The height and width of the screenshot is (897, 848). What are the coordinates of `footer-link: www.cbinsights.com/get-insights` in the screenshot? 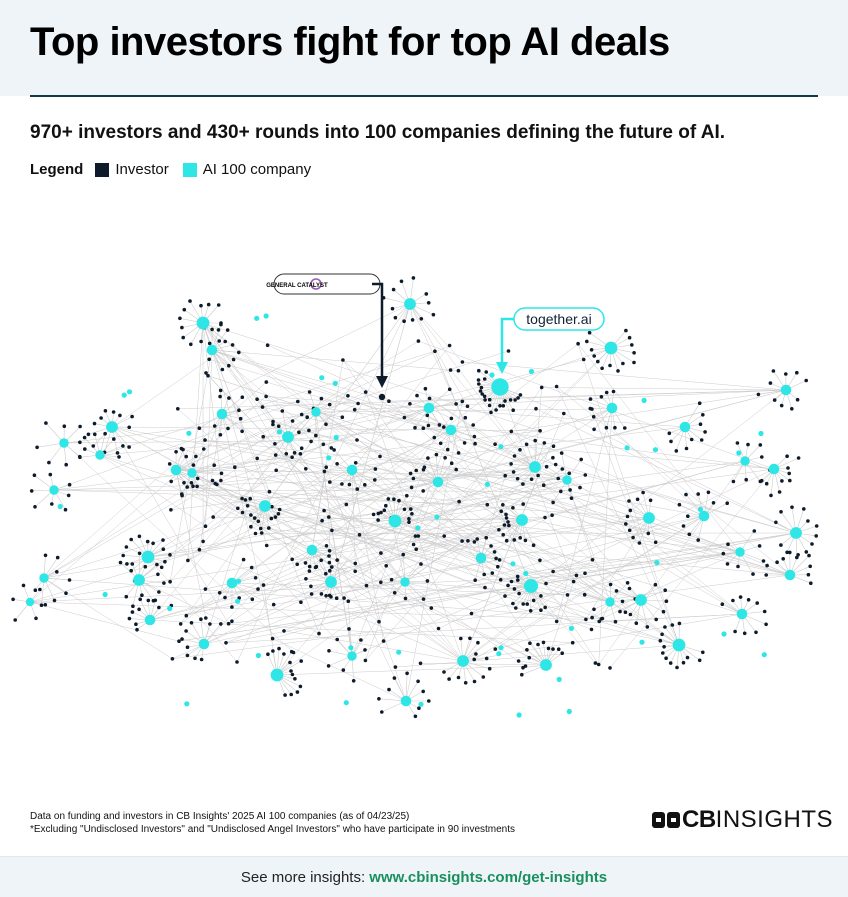 It's located at (488, 877).